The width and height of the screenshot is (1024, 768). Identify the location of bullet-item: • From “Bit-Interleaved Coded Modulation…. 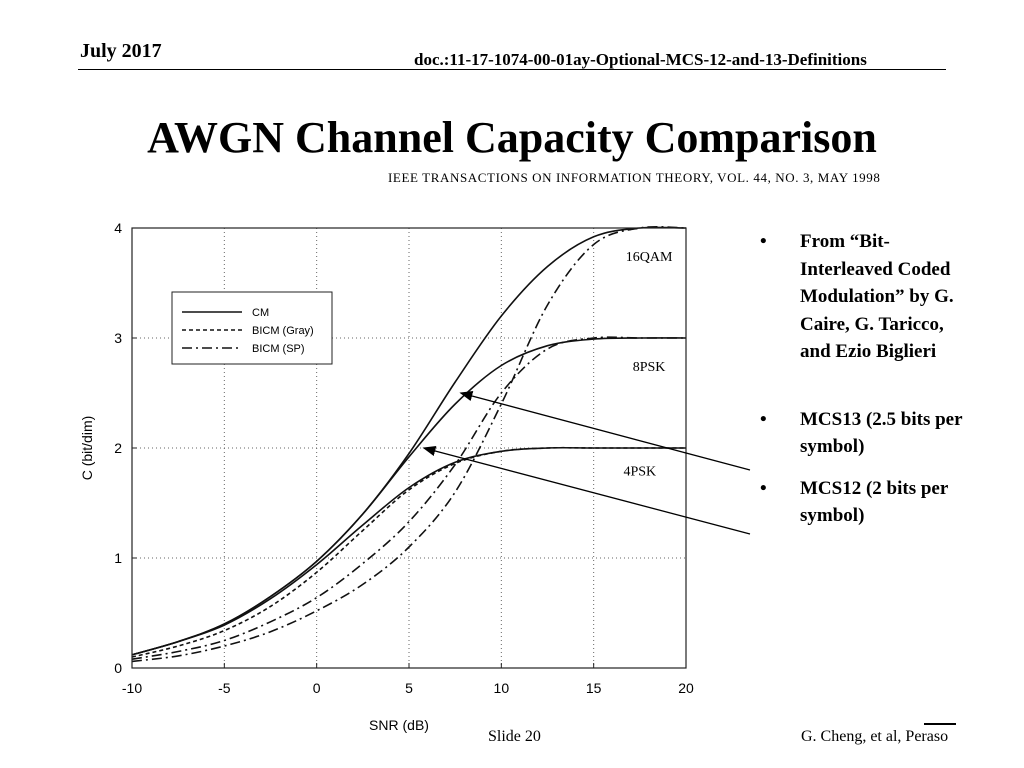
(862, 297).